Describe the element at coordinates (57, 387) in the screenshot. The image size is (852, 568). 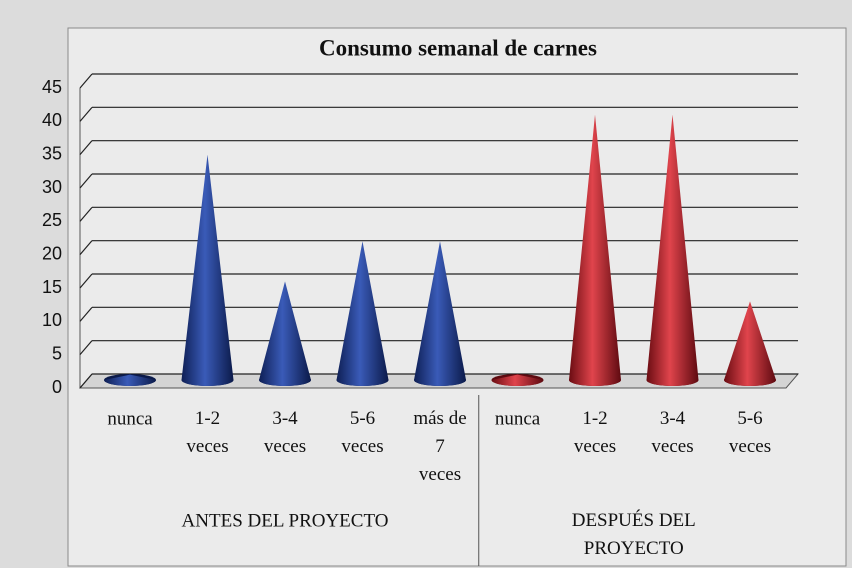
I see `y-tick-label: 0` at that location.